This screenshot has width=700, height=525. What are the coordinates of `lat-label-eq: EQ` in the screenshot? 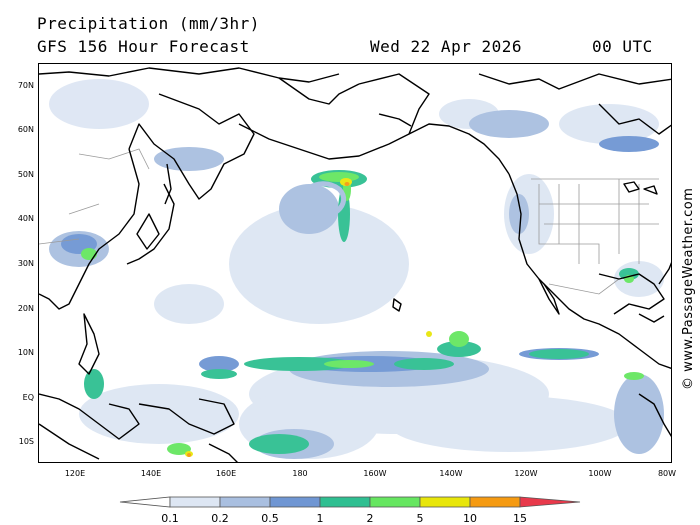 It's located at (28, 397).